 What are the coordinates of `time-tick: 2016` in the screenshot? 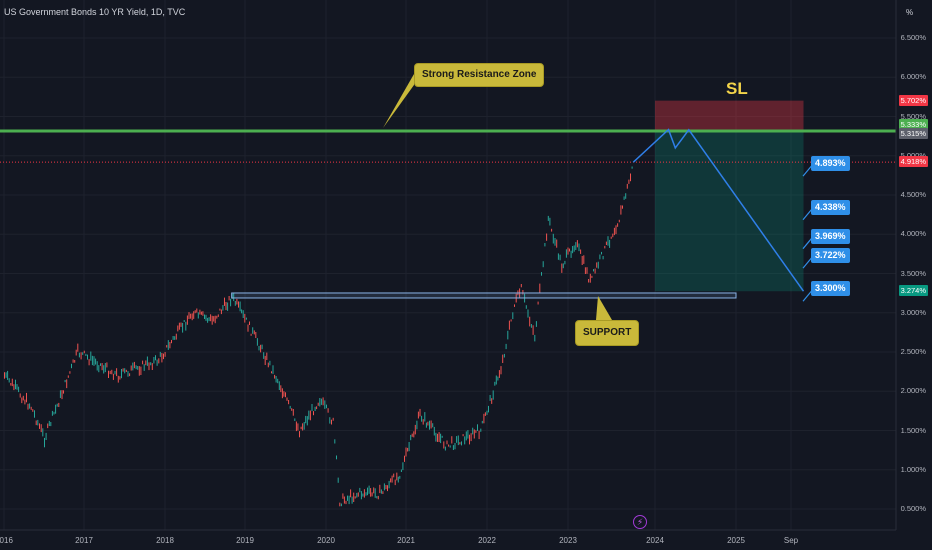 It's located at (6, 540).